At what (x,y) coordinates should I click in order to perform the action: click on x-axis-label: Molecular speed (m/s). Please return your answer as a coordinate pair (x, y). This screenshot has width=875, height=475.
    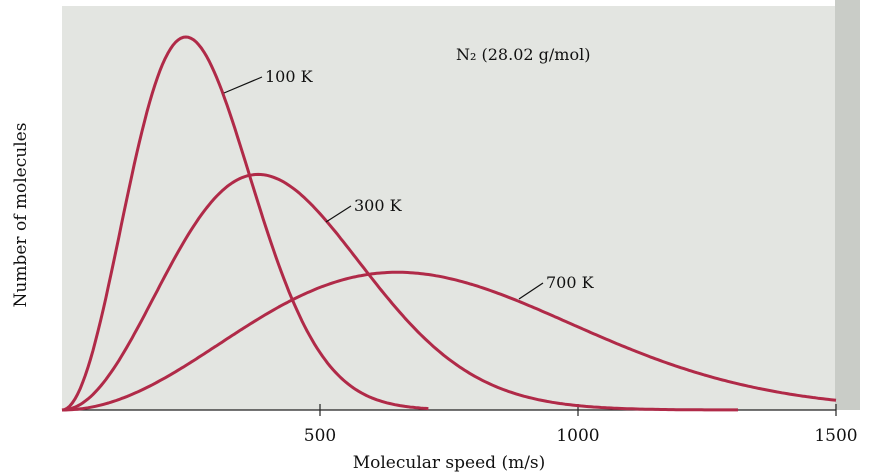
    Looking at the image, I should click on (449, 463).